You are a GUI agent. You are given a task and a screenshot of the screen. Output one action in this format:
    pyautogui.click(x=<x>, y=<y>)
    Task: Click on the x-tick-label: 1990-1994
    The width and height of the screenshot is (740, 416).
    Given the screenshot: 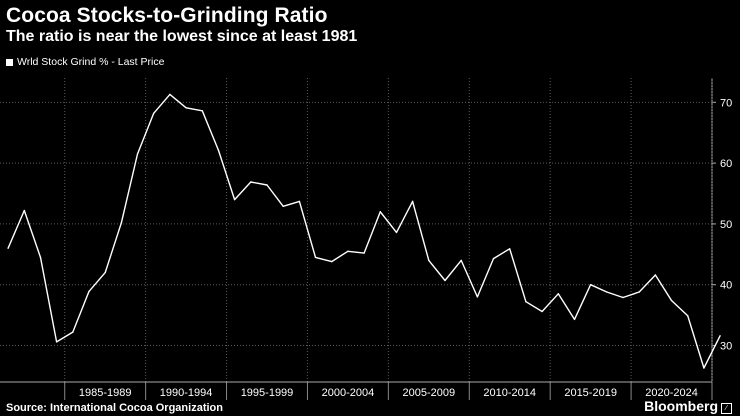 What is the action you would take?
    pyautogui.click(x=186, y=393)
    